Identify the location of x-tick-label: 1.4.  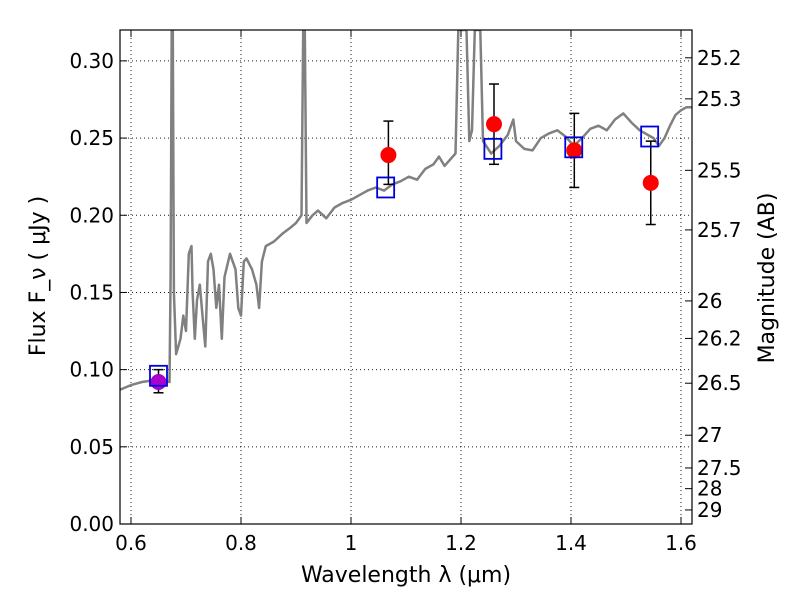
(571, 543).